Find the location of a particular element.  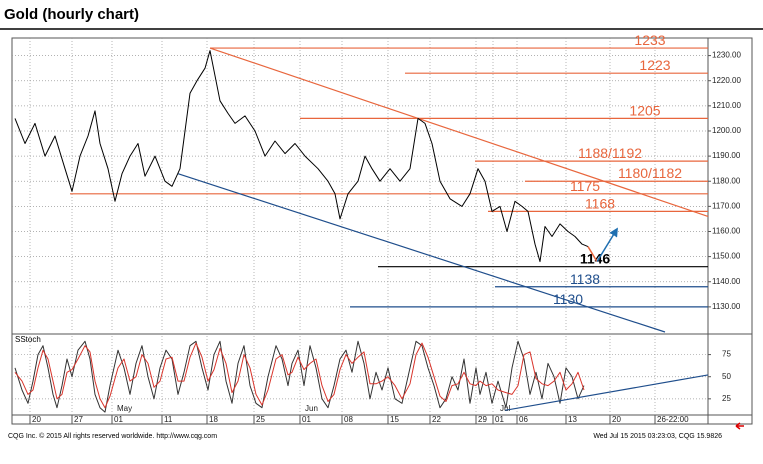

y-tick-label: 50 is located at coordinates (726, 376).